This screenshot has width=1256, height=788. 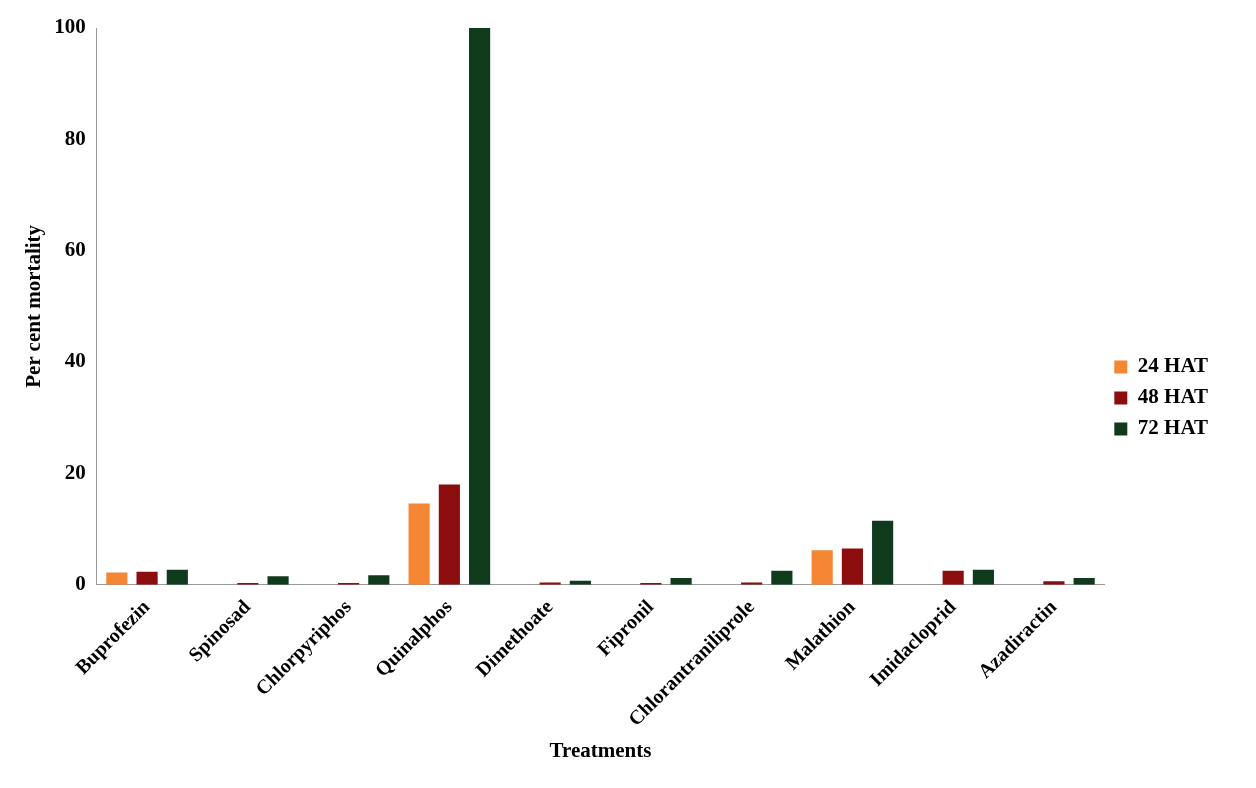 What do you see at coordinates (33, 306) in the screenshot?
I see `y-axis-title: Per cent mortality` at bounding box center [33, 306].